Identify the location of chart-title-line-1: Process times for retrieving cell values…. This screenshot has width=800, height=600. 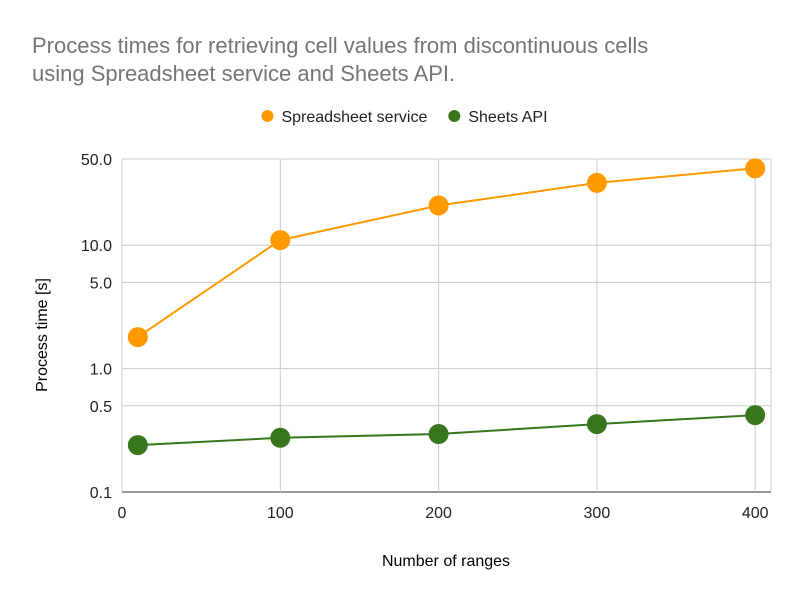
(340, 45).